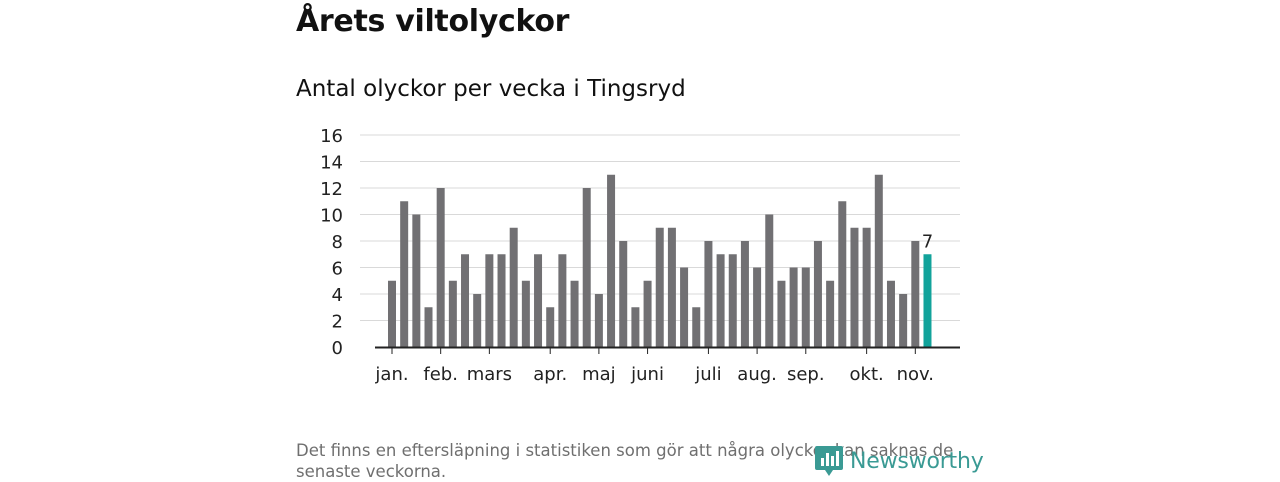 The image size is (1280, 482). Describe the element at coordinates (757, 374) in the screenshot. I see `x-tick-label: aug.` at that location.